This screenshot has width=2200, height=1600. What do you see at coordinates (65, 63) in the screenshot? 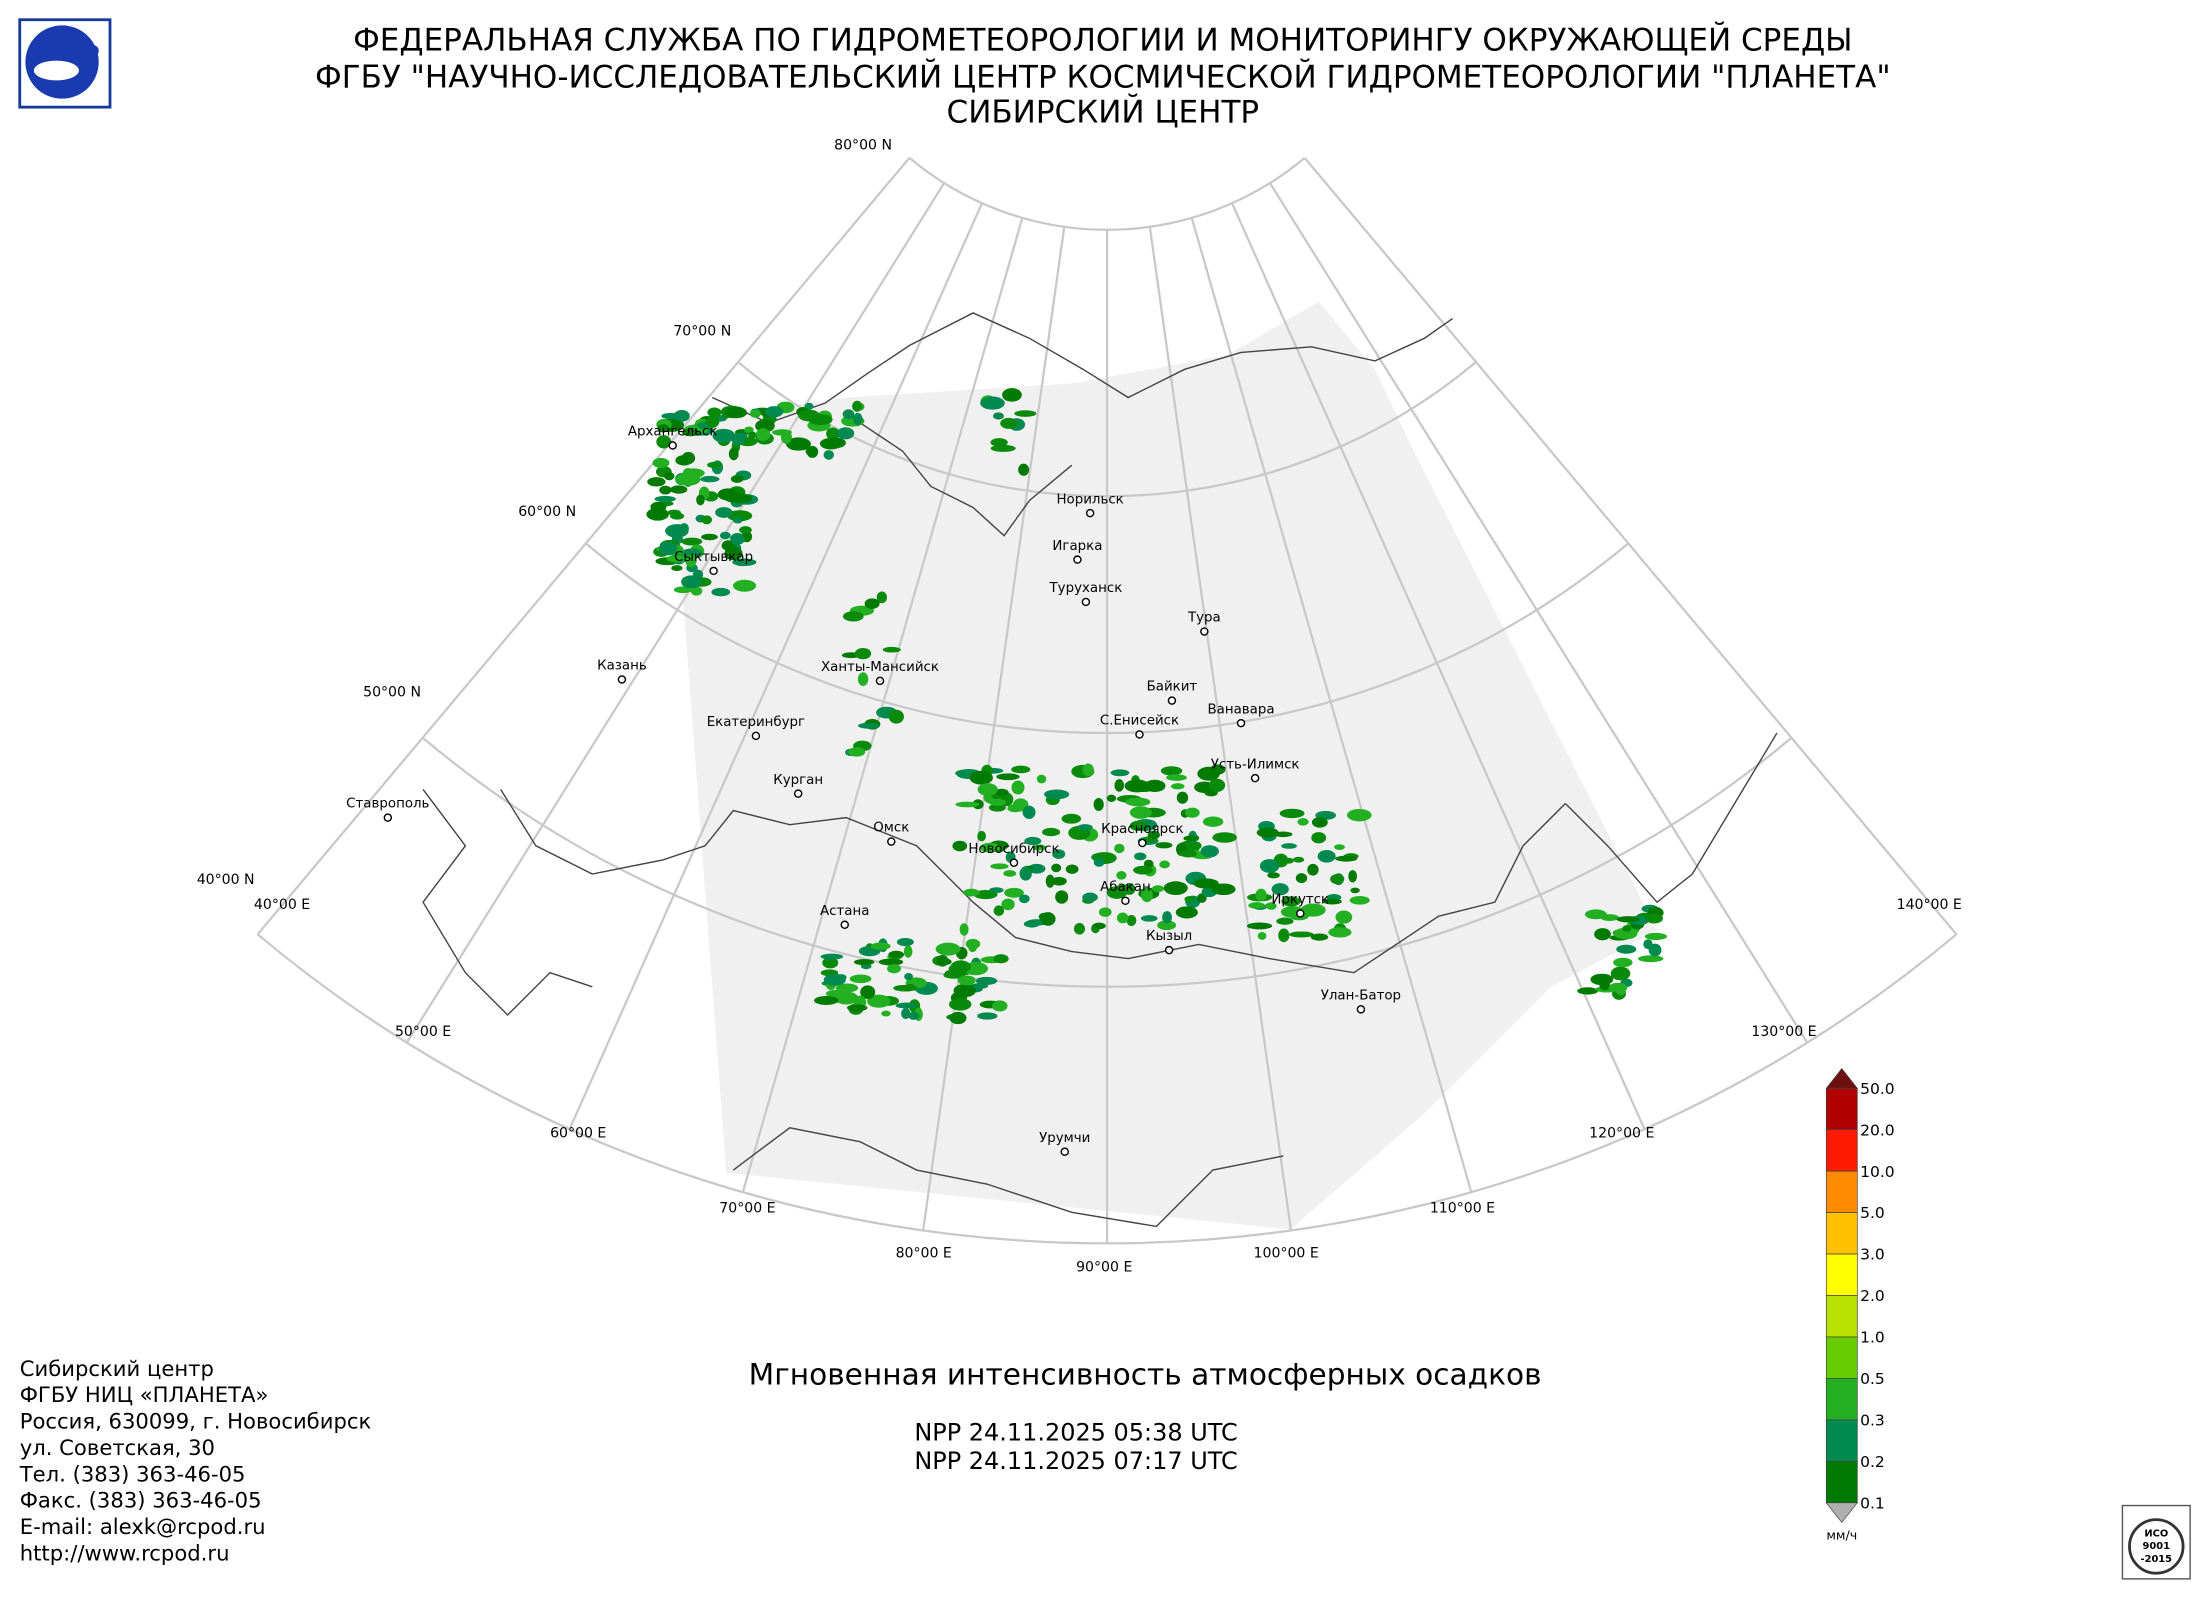
I see `logo` at bounding box center [65, 63].